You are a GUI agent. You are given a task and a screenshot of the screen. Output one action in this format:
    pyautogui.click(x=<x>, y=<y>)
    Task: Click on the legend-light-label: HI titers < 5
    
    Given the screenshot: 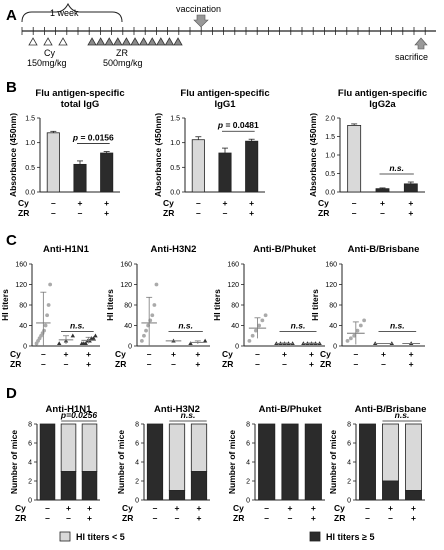 What is the action you would take?
    pyautogui.click(x=100, y=537)
    